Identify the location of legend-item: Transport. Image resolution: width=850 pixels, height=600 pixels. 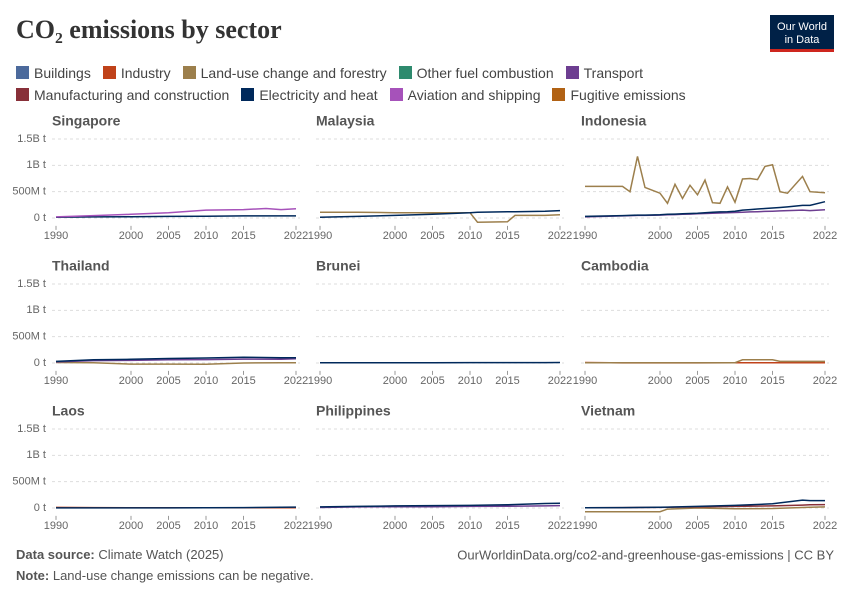
(604, 72).